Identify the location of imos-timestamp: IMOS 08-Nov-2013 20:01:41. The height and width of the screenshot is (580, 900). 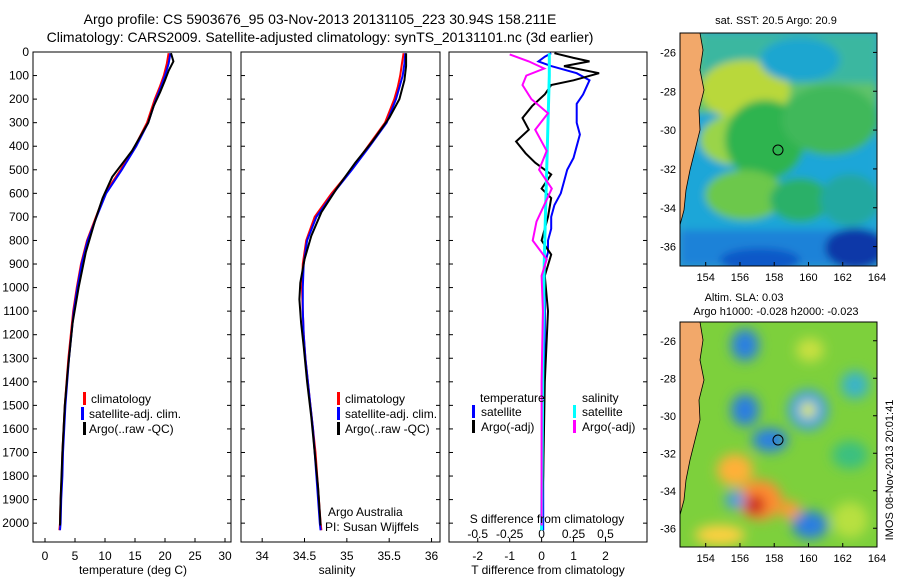
(890, 470).